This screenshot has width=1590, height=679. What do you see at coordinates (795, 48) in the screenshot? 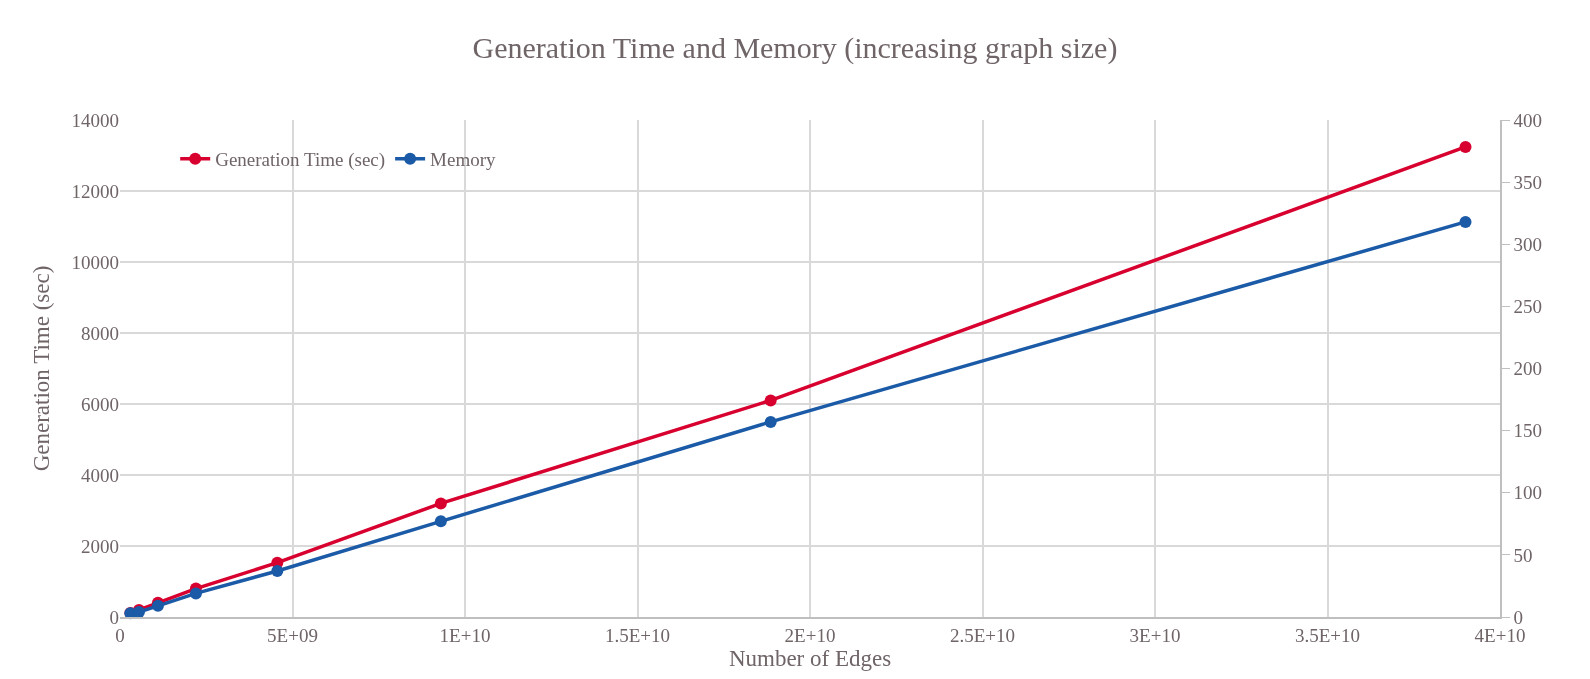
I see `chart-title: Generation Time and Memory (increasing graph size)` at bounding box center [795, 48].